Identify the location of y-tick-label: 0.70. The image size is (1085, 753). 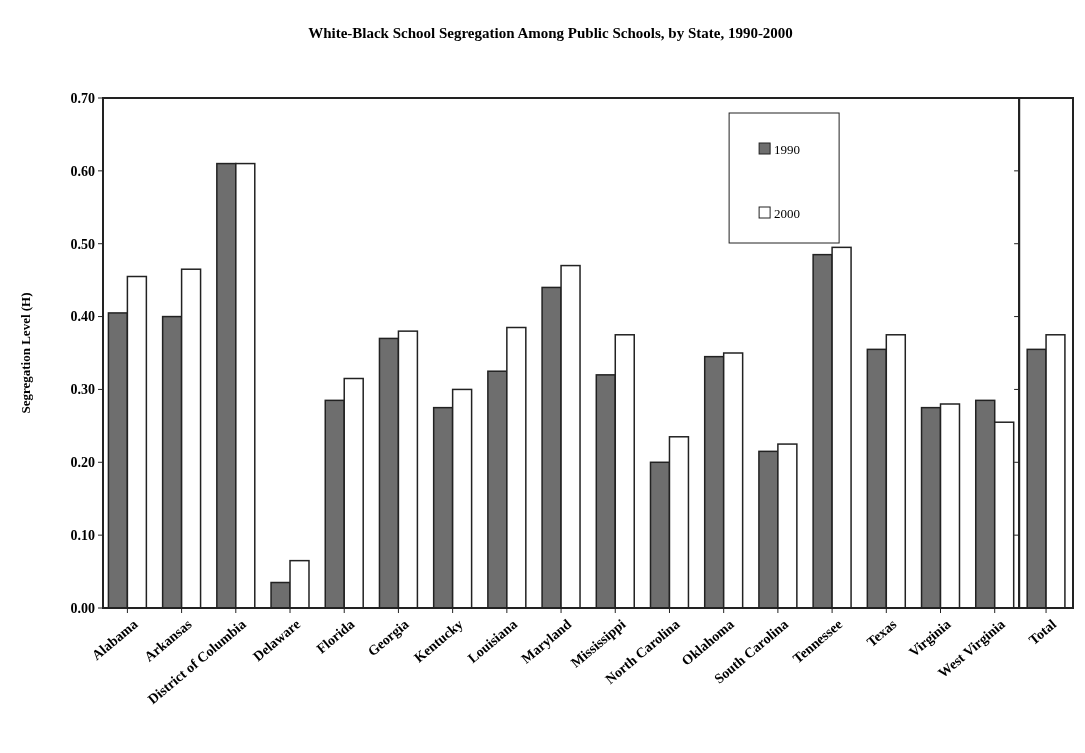
(82, 98).